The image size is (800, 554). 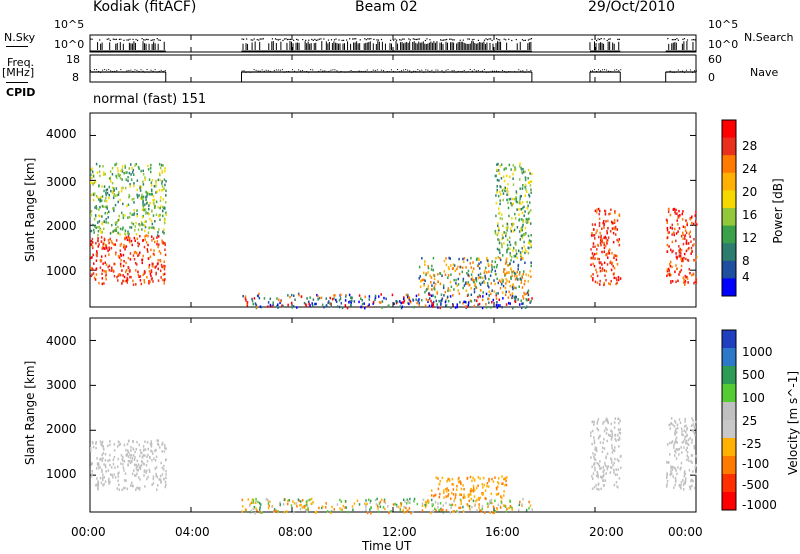 I want to click on nsearch-tick-bottom: 10^0, so click(x=723, y=44).